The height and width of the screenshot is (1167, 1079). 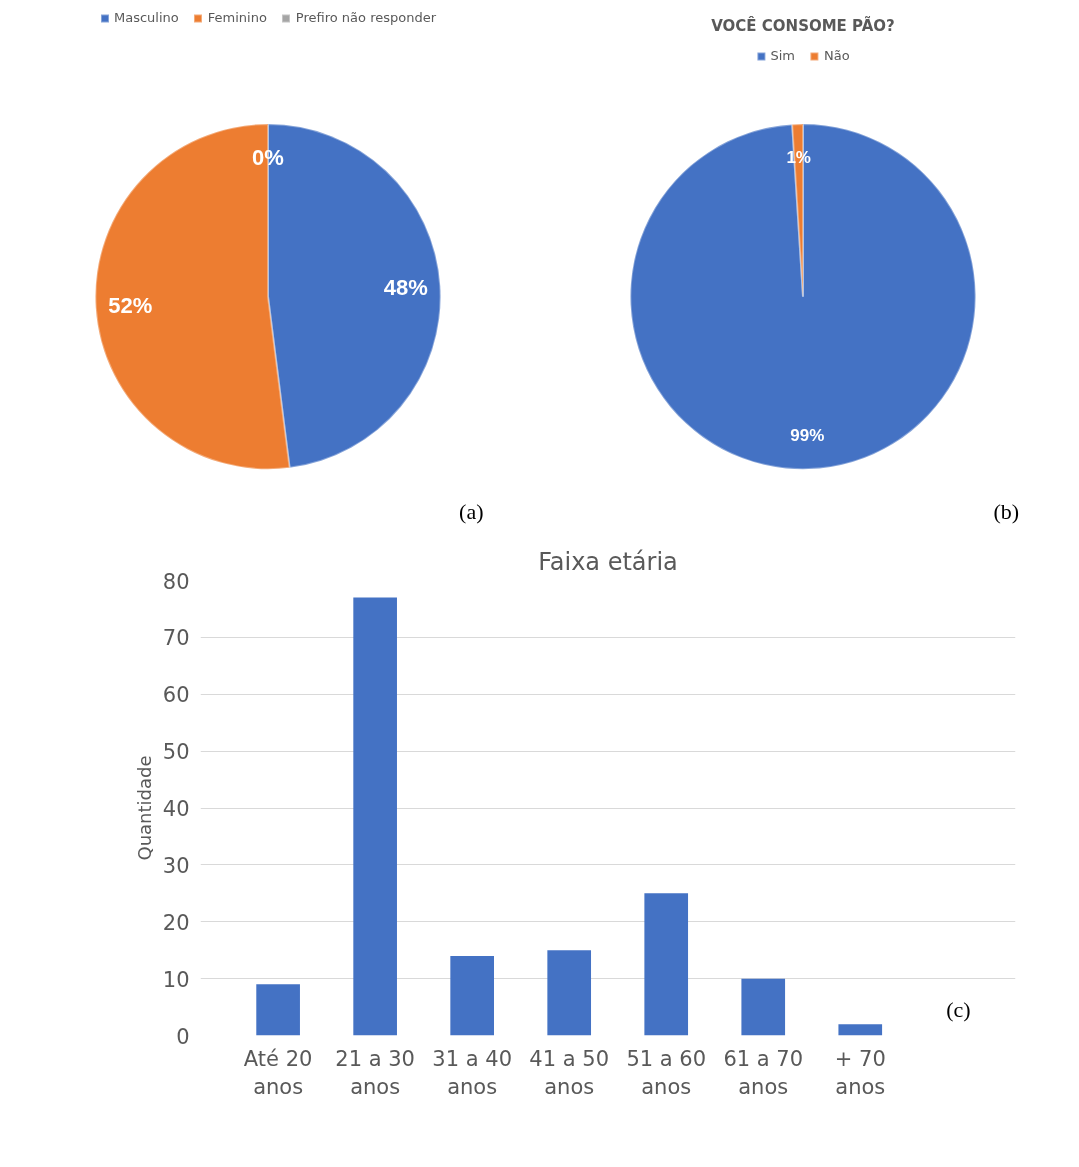 I want to click on y-tick-label: 80, so click(x=176, y=581).